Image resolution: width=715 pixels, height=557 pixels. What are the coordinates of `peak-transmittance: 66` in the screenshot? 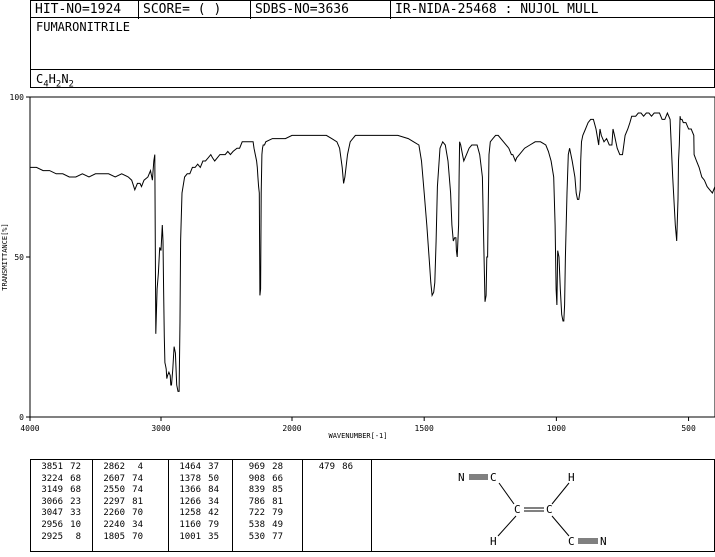 It's located at (277, 478).